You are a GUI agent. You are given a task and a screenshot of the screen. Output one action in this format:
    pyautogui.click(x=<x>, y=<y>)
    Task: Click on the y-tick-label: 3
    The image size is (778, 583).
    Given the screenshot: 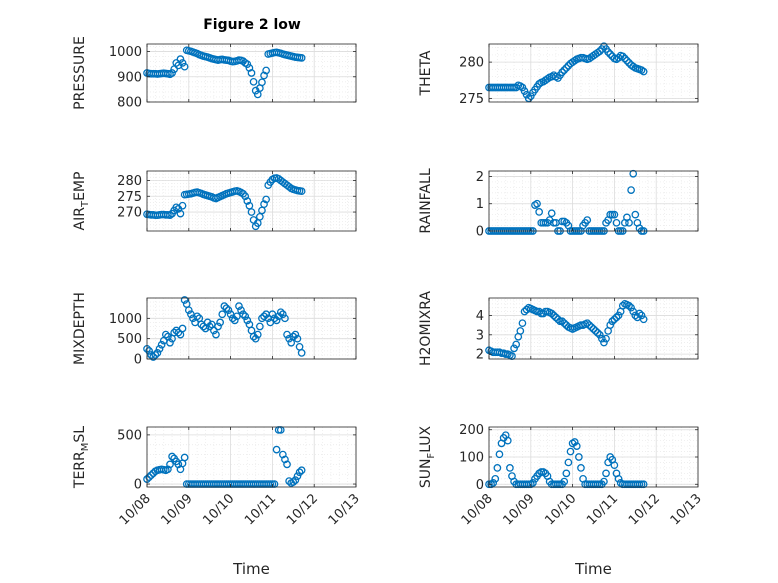 What is the action you would take?
    pyautogui.click(x=480, y=335)
    